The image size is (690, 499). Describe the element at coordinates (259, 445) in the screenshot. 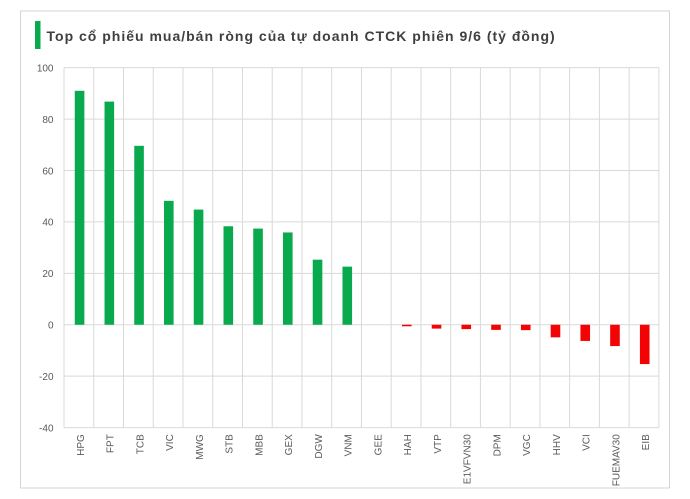

I see `svg-text: MBB` at that location.